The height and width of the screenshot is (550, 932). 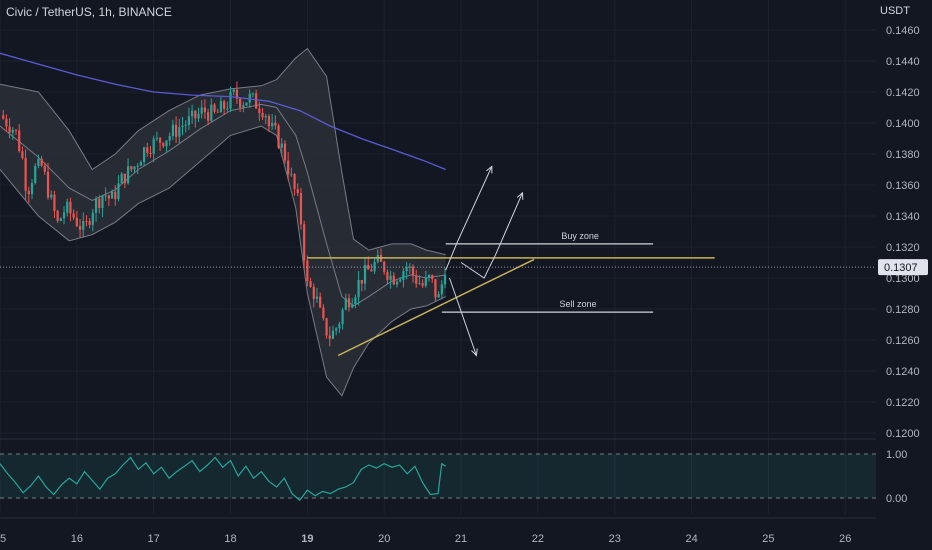 I want to click on time-tick-label: 23, so click(x=615, y=539).